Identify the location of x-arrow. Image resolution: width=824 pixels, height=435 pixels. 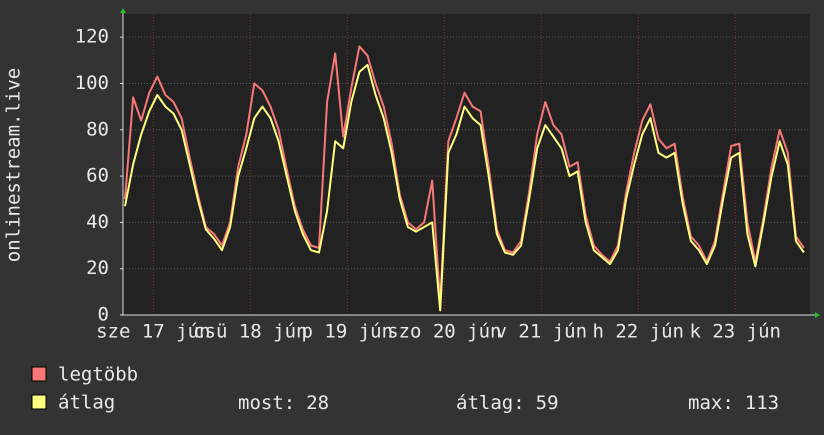
(817, 315).